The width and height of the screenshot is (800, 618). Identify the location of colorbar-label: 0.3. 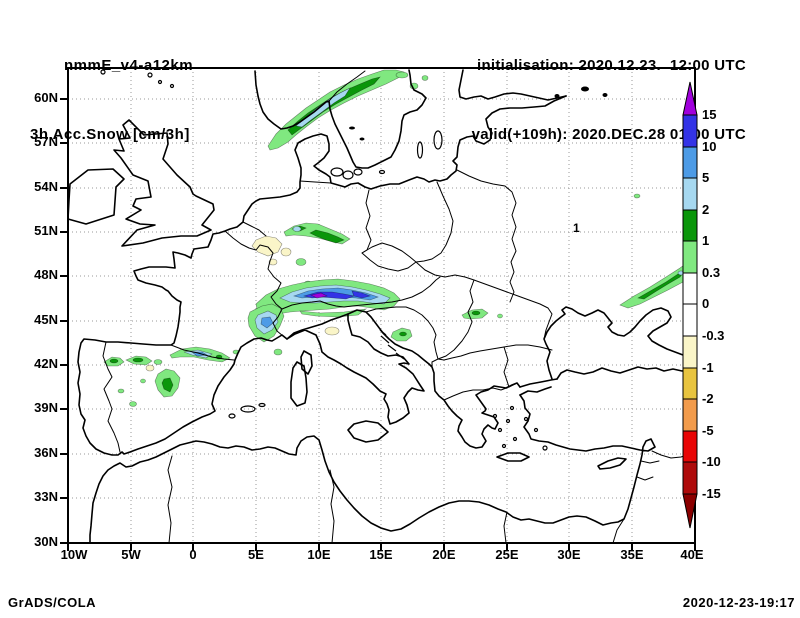
(711, 272).